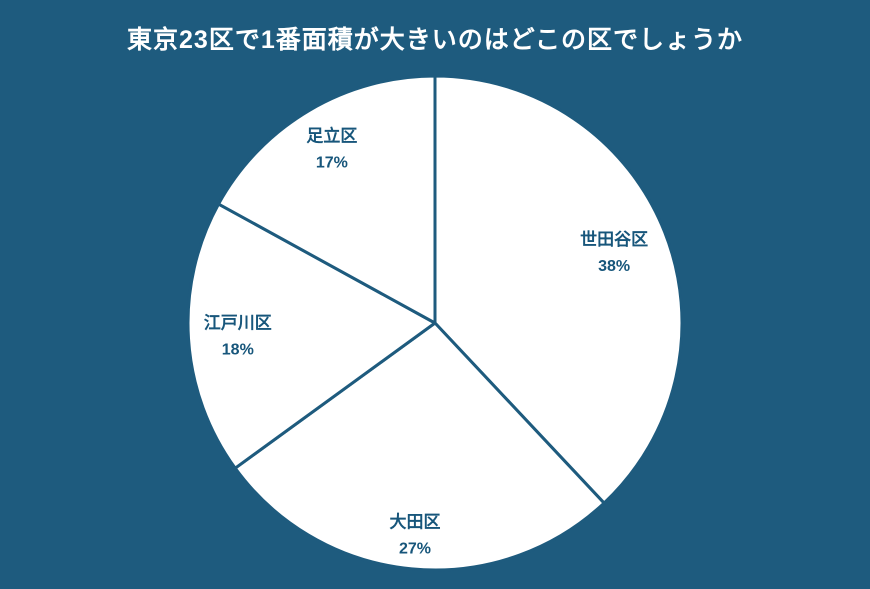  What do you see at coordinates (238, 349) in the screenshot?
I see `slice-percent-label: 18%` at bounding box center [238, 349].